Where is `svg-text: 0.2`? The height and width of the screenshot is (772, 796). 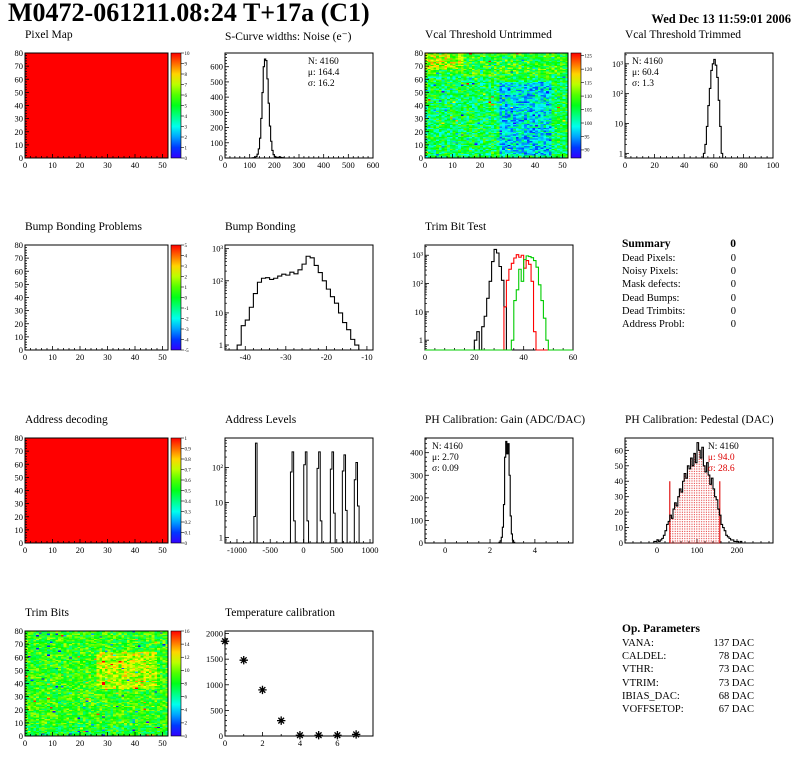
svg-text: 0.2 is located at coordinates (188, 523).